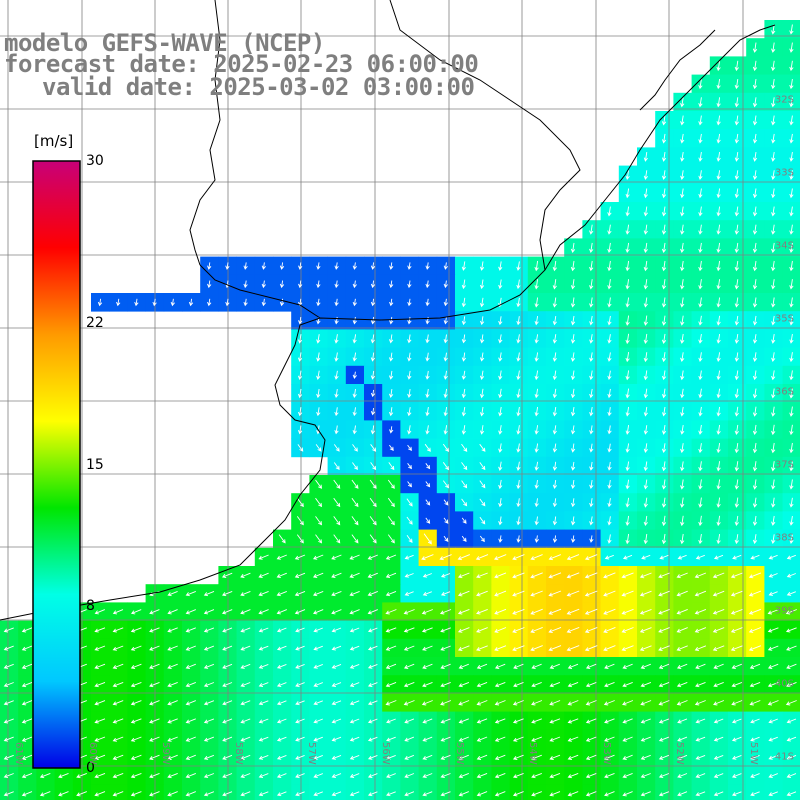 The height and width of the screenshot is (800, 800). I want to click on latitude-label: 35S, so click(784, 319).